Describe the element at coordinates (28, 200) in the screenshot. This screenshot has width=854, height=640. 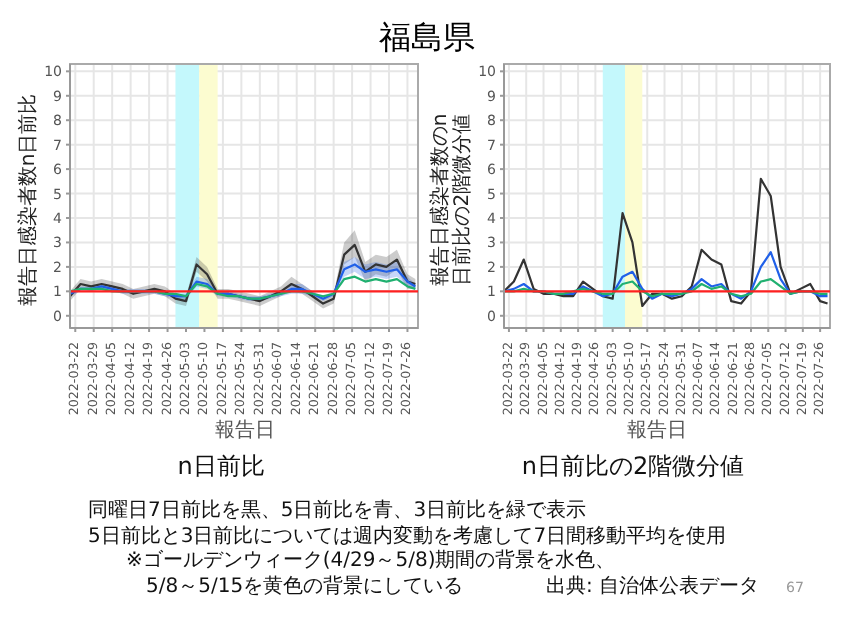
I see `y-axis-title: 報告日感染者数n日前比` at that location.